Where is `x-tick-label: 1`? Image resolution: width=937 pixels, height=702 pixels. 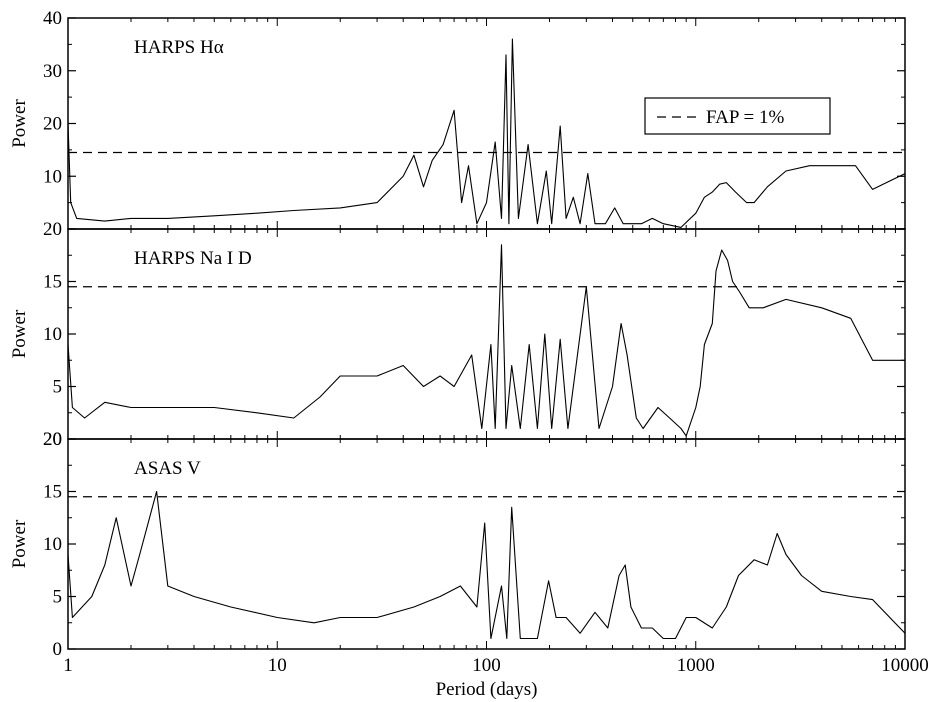 x-tick-label: 1 is located at coordinates (68, 665).